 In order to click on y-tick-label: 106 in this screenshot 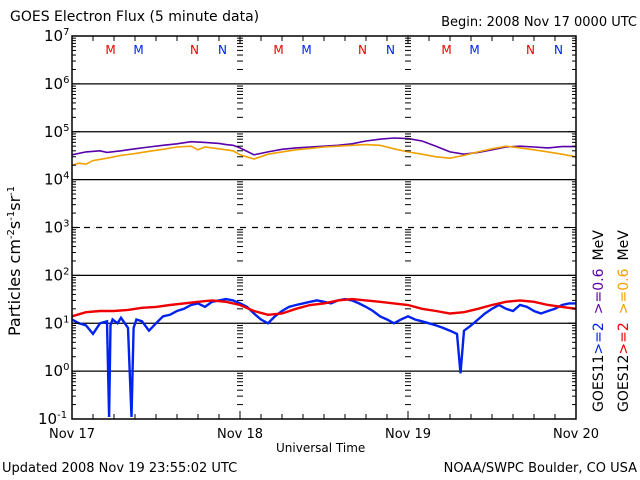, I will do `click(56, 84)`.